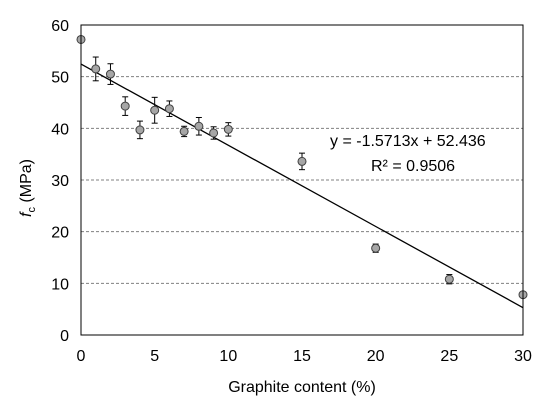 Image resolution: width=550 pixels, height=415 pixels. I want to click on y-tick-label-10: 10, so click(60, 284).